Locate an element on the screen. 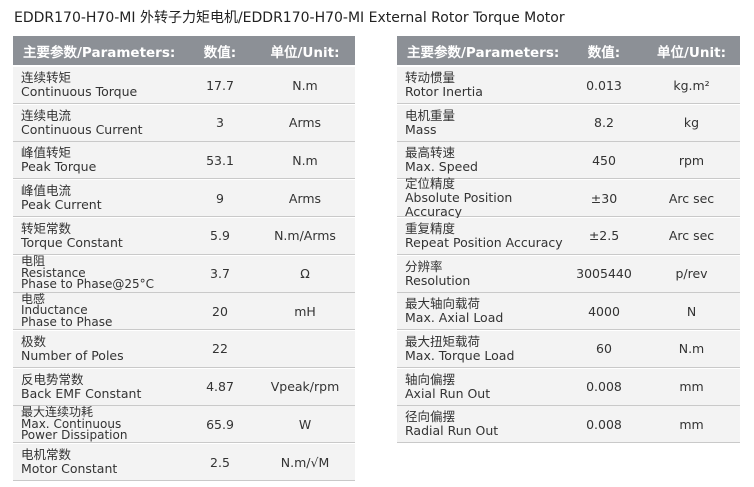 The height and width of the screenshot is (487, 754). name-line: 峰值电流 is located at coordinates (46, 191).